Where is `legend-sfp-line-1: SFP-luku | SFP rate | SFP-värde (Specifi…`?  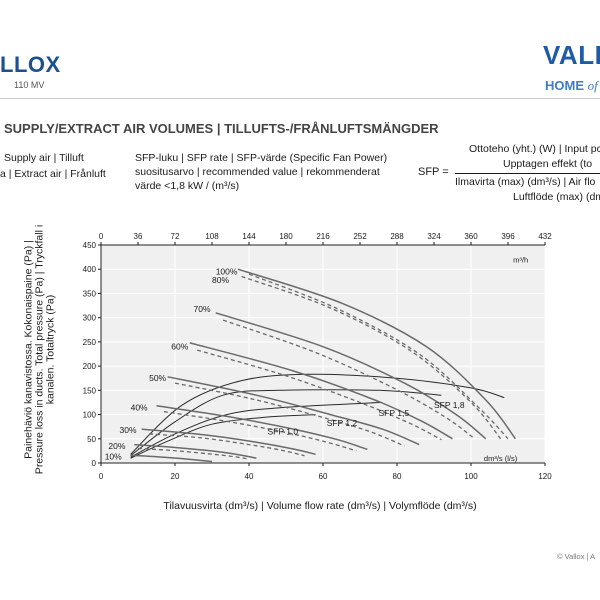
legend-sfp-line-1: SFP-luku | SFP rate | SFP-värde (Specifi… is located at coordinates (261, 158).